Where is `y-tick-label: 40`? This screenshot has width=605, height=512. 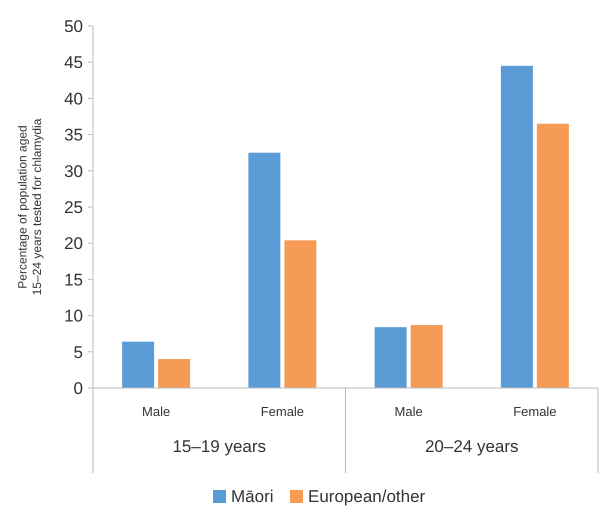 y-tick-label: 40 is located at coordinates (73, 98).